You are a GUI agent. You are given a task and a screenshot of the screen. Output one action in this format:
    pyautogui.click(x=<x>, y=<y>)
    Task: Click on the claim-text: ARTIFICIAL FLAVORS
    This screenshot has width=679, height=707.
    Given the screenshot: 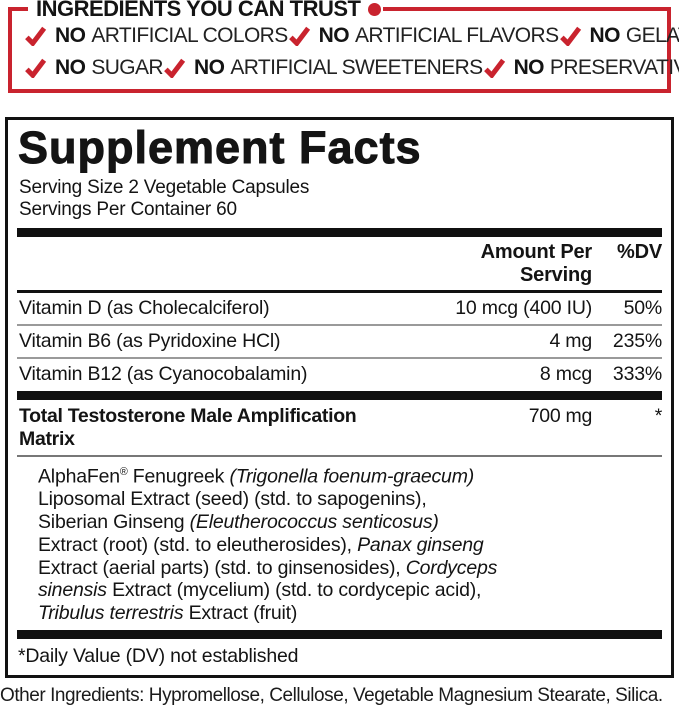 What is the action you would take?
    pyautogui.click(x=456, y=35)
    